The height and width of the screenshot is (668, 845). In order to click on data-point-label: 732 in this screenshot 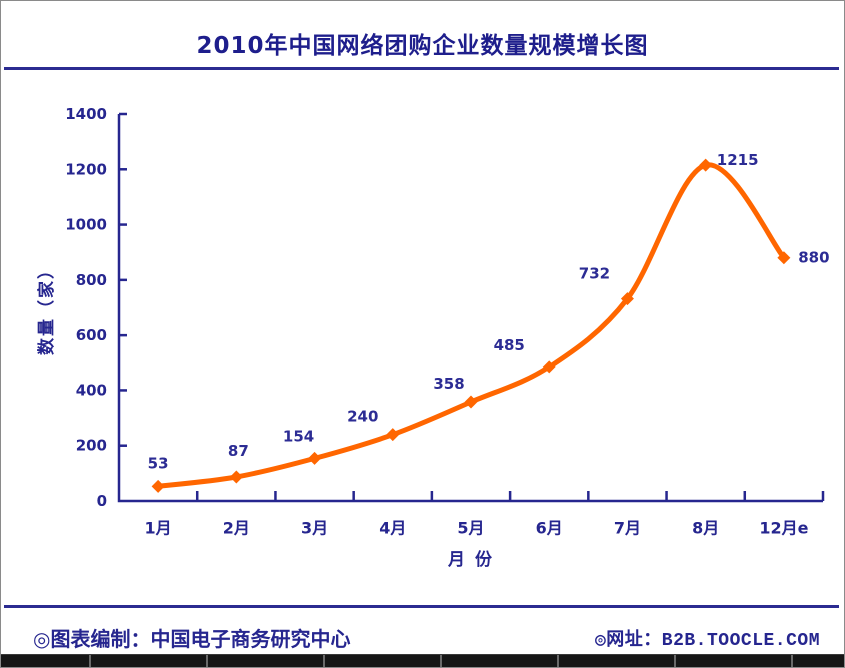, I will do `click(594, 274)`.